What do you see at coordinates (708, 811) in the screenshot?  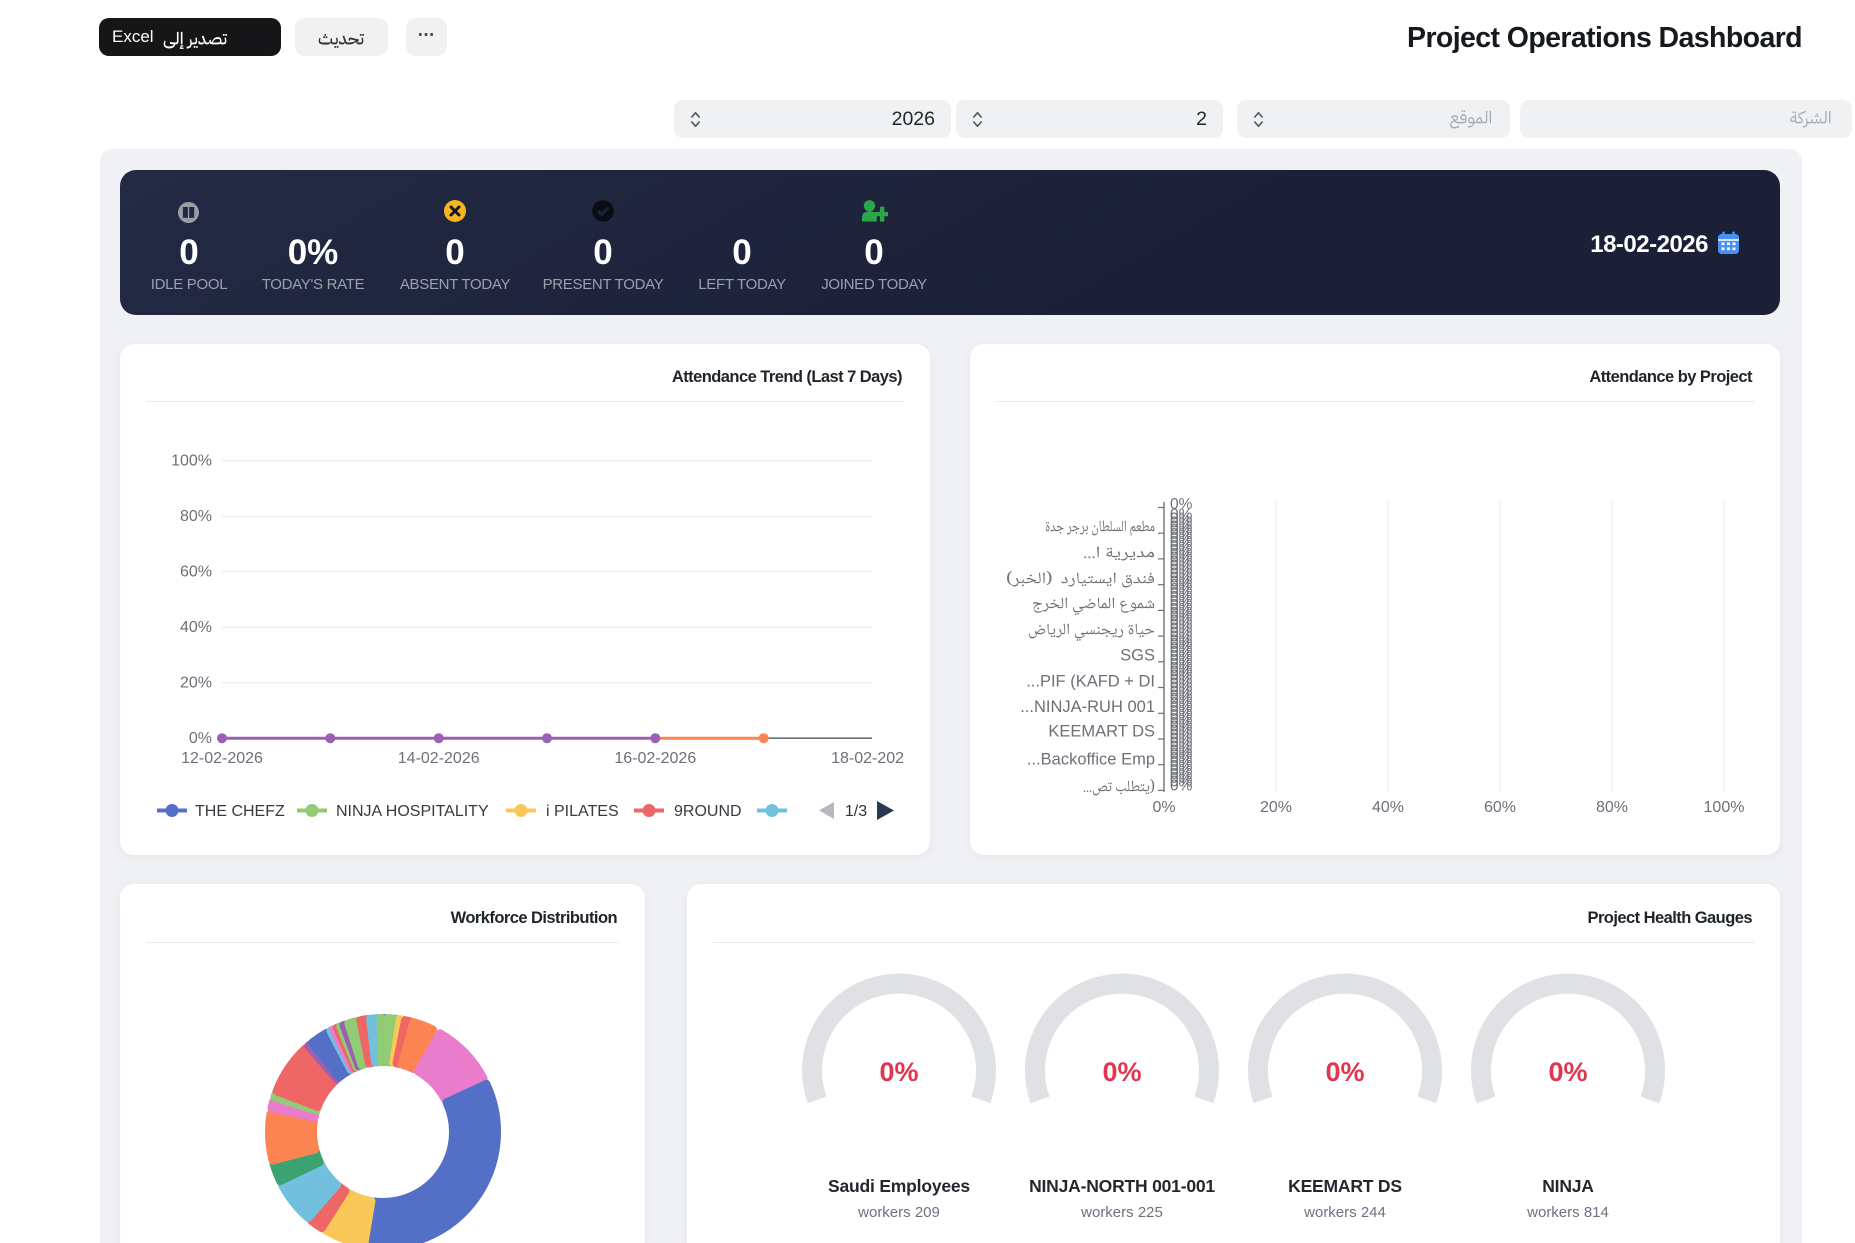 I see `svg-text: 9ROUND` at bounding box center [708, 811].